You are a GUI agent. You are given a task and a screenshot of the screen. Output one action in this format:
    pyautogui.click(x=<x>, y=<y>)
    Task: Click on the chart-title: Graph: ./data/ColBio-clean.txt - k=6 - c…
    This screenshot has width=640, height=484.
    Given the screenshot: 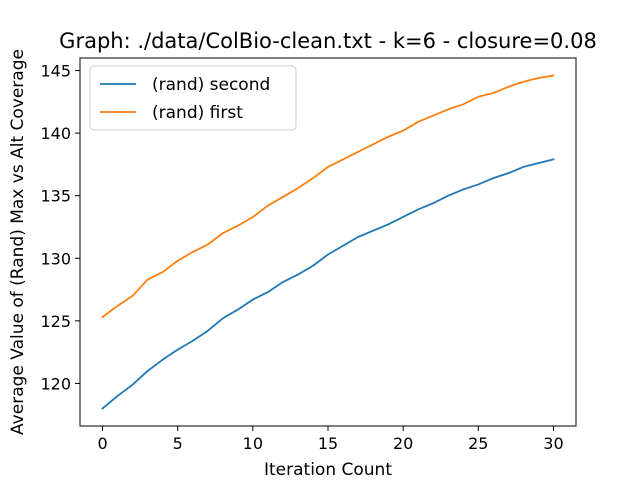 What is the action you would take?
    pyautogui.click(x=328, y=41)
    